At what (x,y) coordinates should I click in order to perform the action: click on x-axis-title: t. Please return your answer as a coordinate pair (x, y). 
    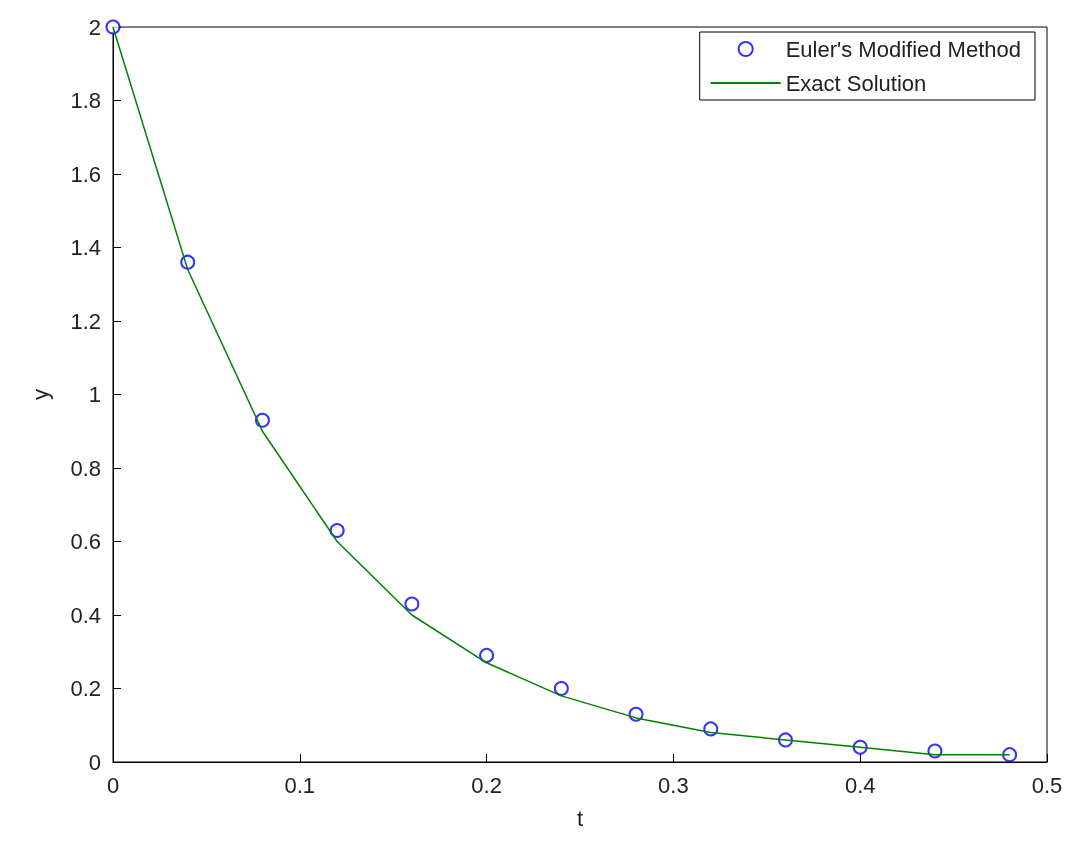
    Looking at the image, I should click on (580, 818).